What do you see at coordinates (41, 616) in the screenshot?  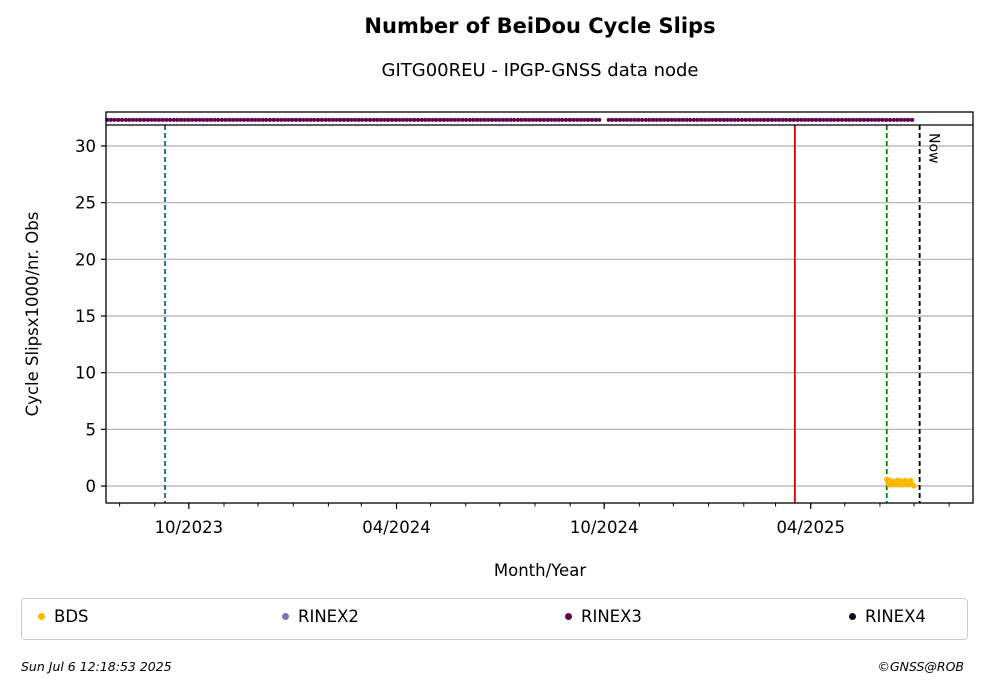 I see `legend-marker-bds` at bounding box center [41, 616].